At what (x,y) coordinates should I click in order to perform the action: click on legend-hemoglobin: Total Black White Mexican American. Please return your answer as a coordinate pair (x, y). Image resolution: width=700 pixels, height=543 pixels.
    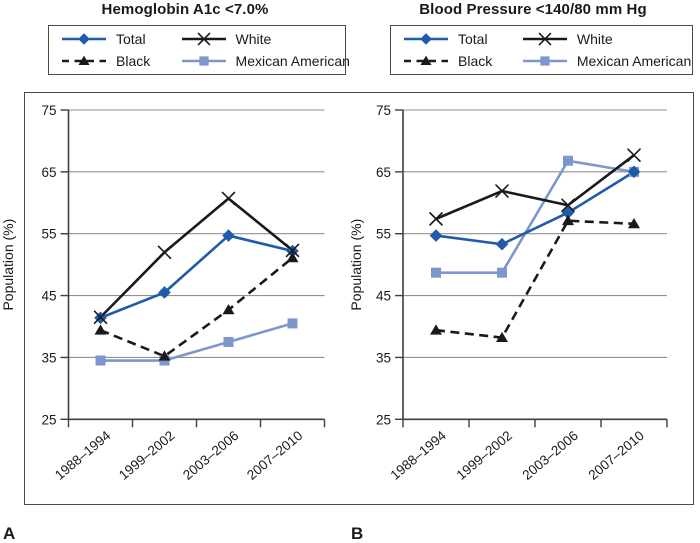
    Looking at the image, I should click on (199, 50).